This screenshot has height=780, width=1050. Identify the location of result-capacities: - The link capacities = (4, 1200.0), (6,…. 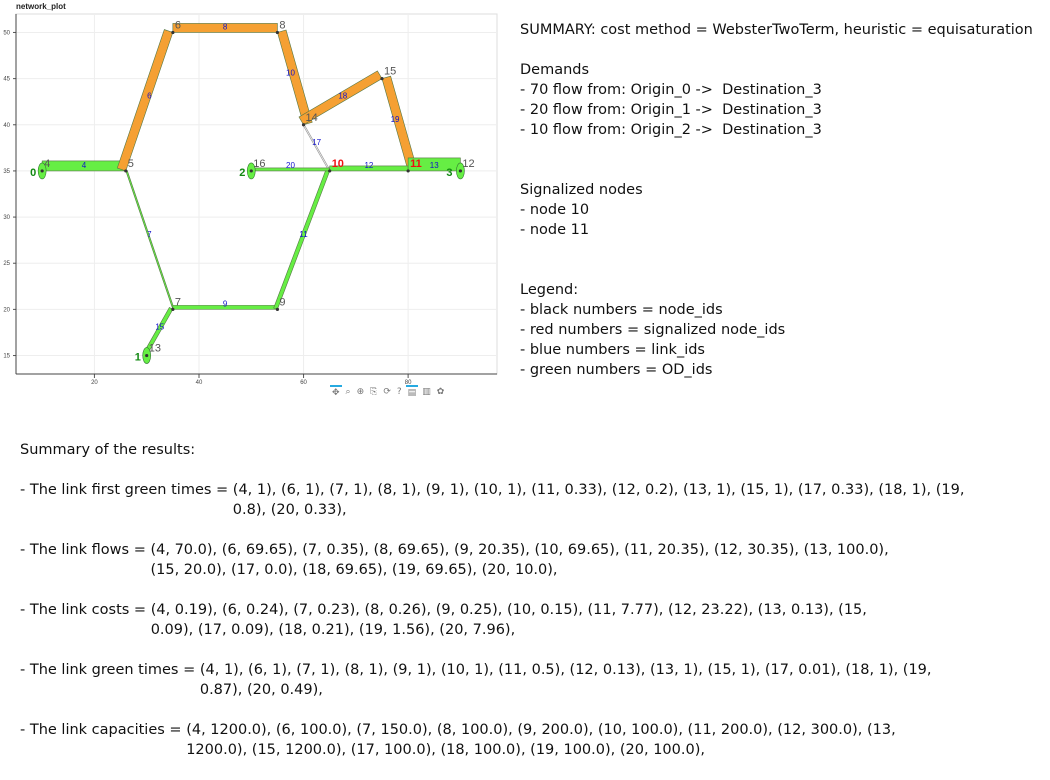
(530, 740).